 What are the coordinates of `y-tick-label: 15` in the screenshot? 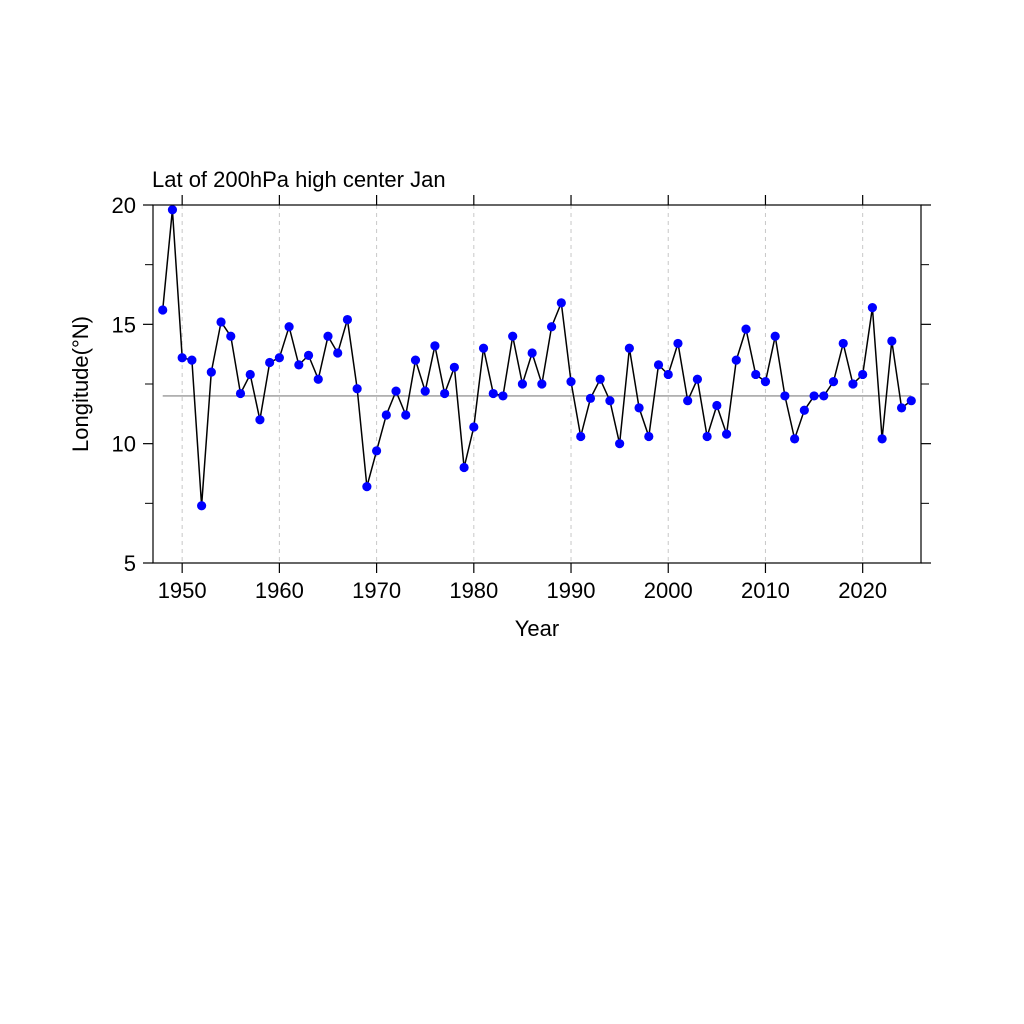 It's located at (124, 324).